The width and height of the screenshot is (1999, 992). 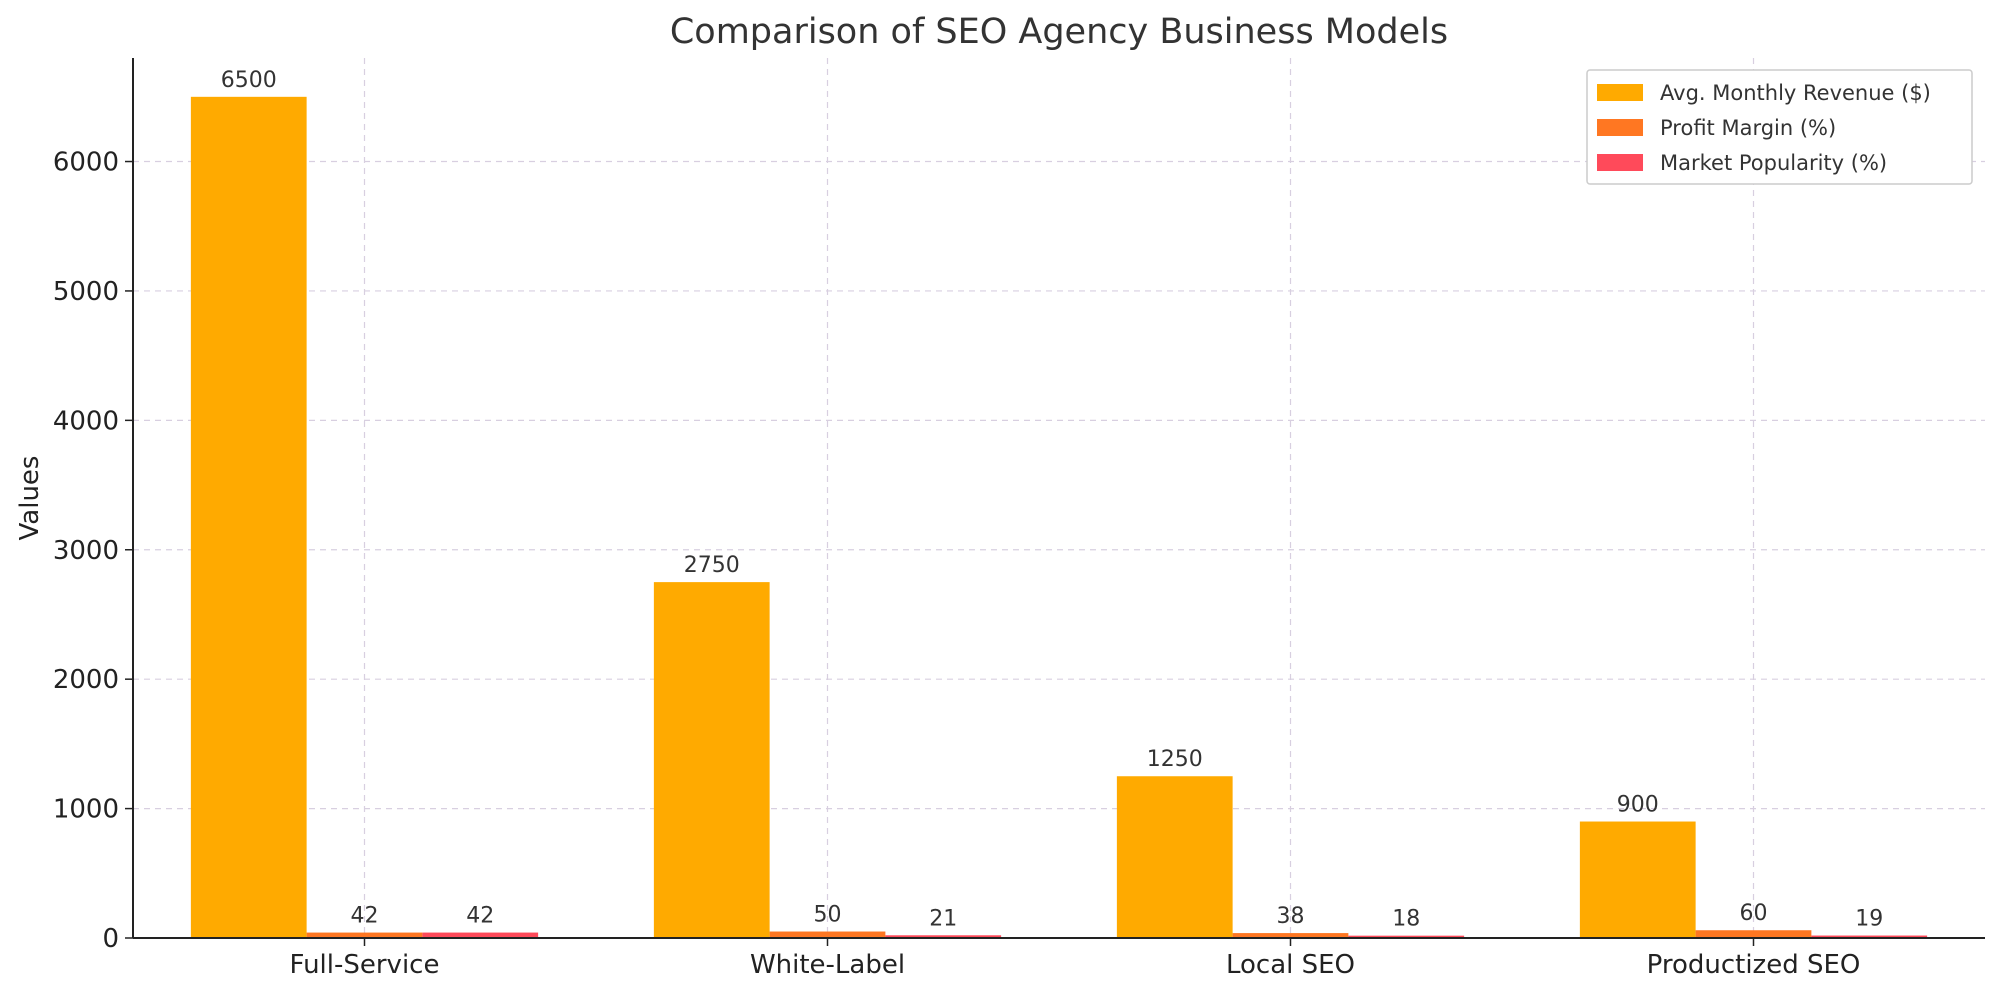 What do you see at coordinates (1869, 919) in the screenshot?
I see `data-label: 19` at bounding box center [1869, 919].